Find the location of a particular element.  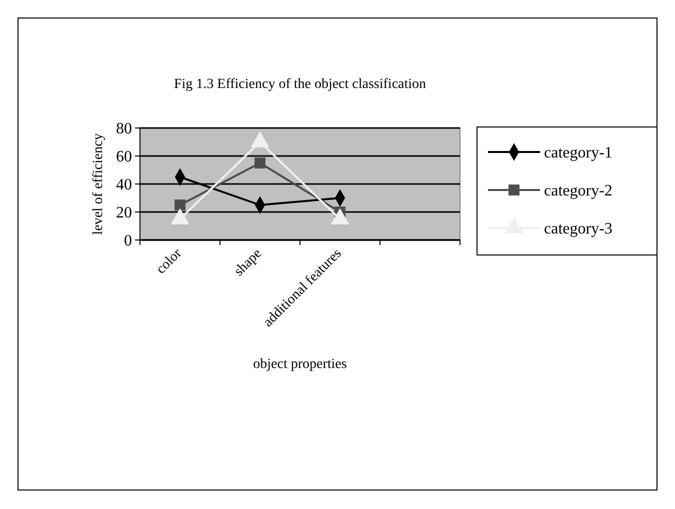

legend-label: category-3 is located at coordinates (578, 229).